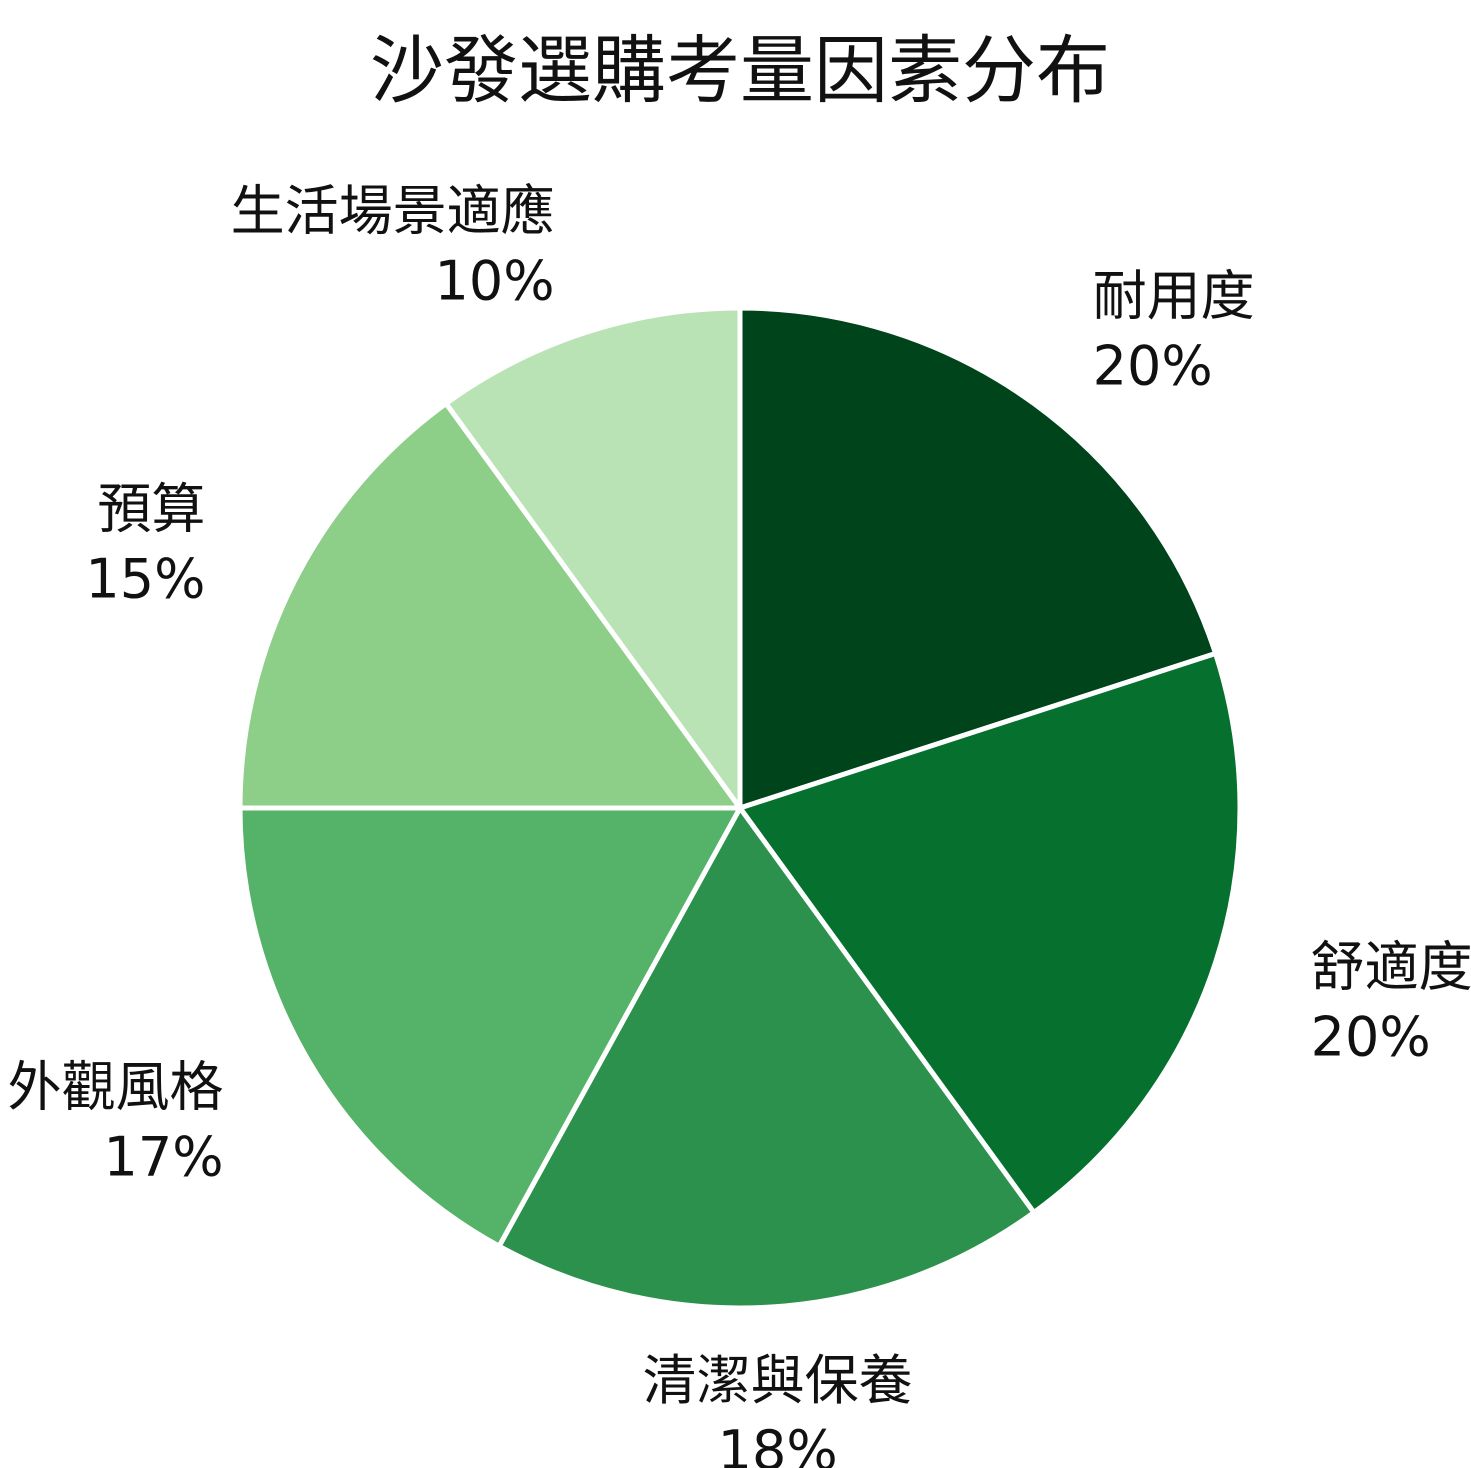  I want to click on slice-value-label-1: 20%, so click(1153, 366).